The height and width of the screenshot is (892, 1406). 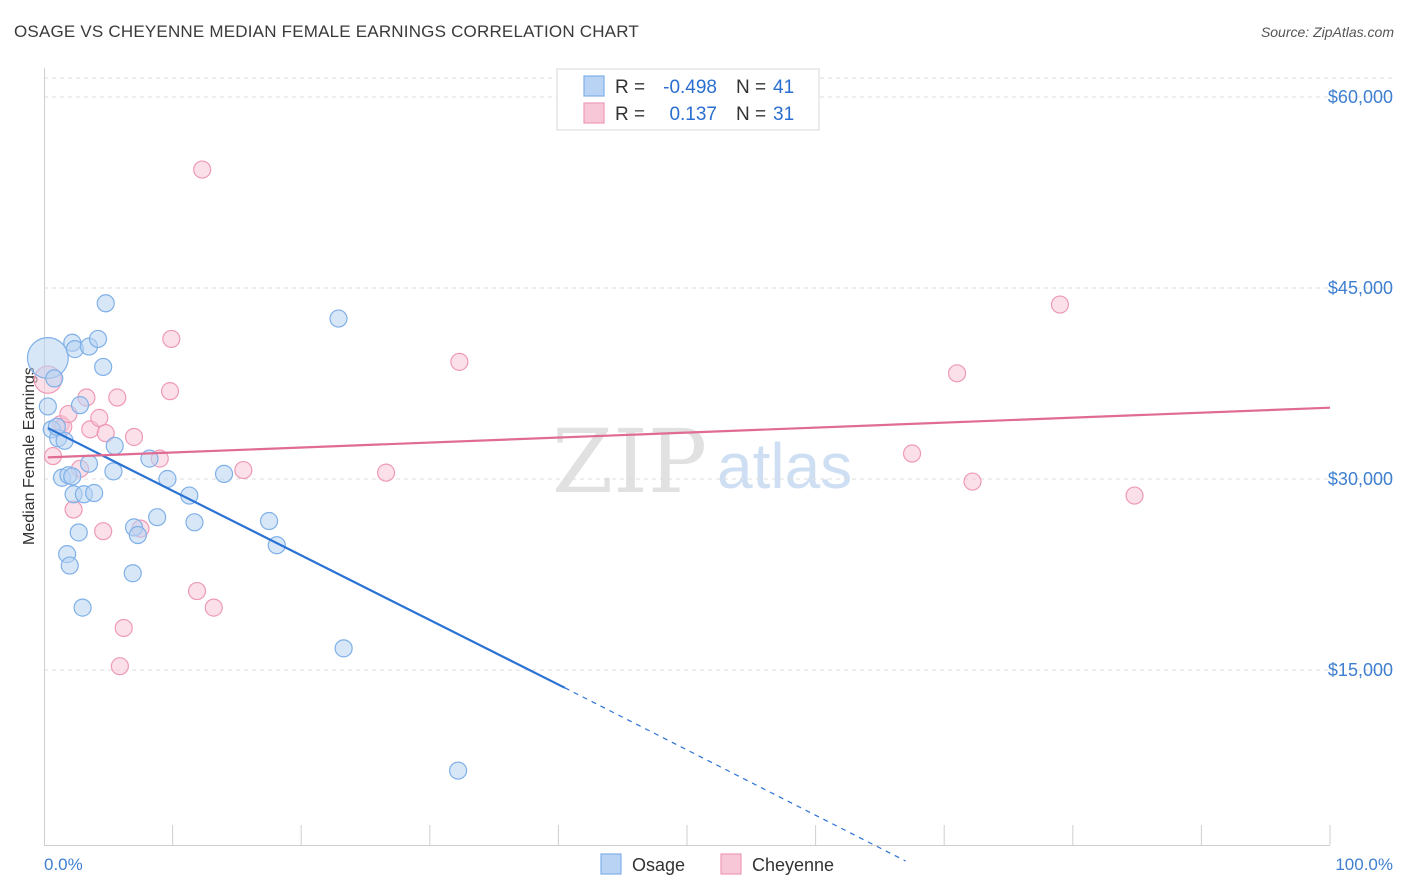 I want to click on legend-swatch-osage, so click(x=594, y=86).